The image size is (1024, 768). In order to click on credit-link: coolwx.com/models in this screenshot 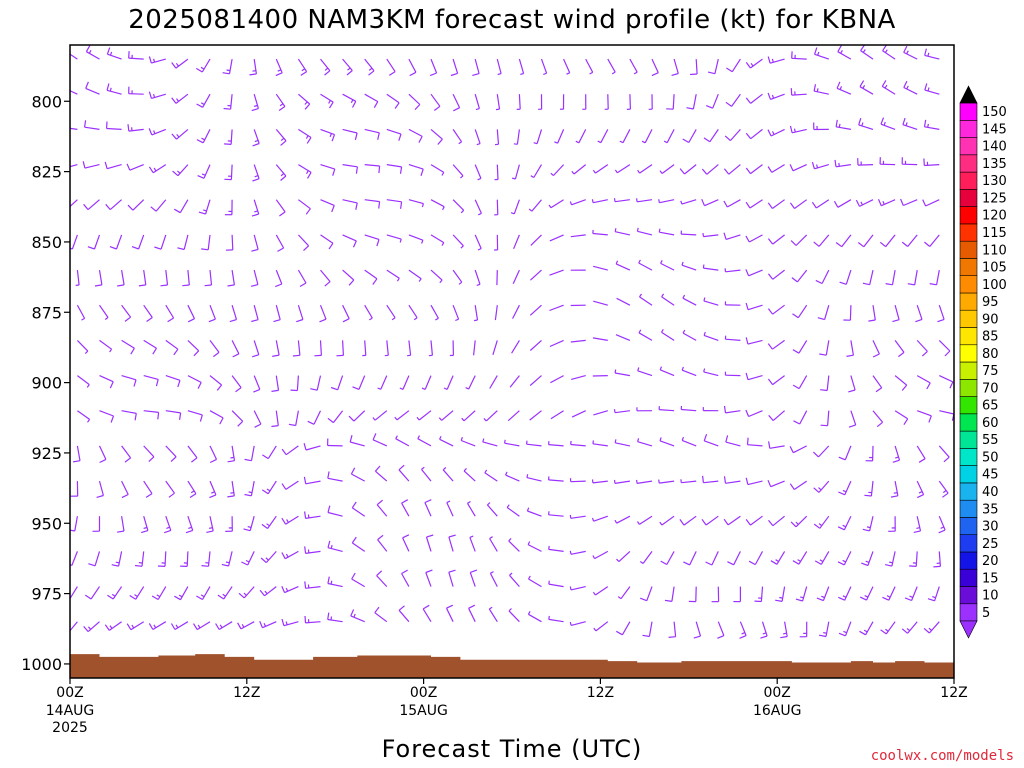, I will do `click(942, 756)`.